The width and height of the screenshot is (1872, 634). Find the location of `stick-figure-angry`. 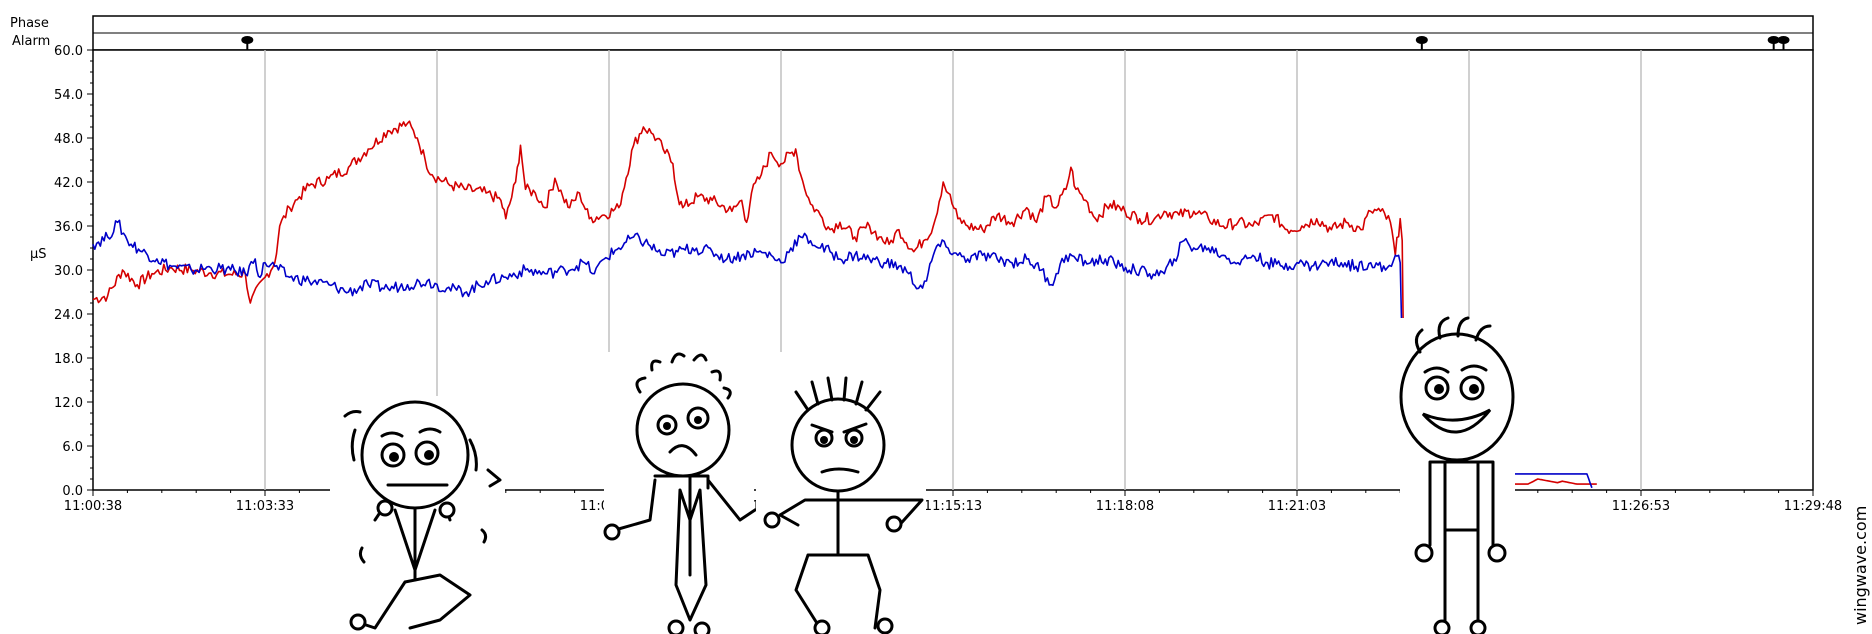

stick-figure-angry is located at coordinates (841, 493).